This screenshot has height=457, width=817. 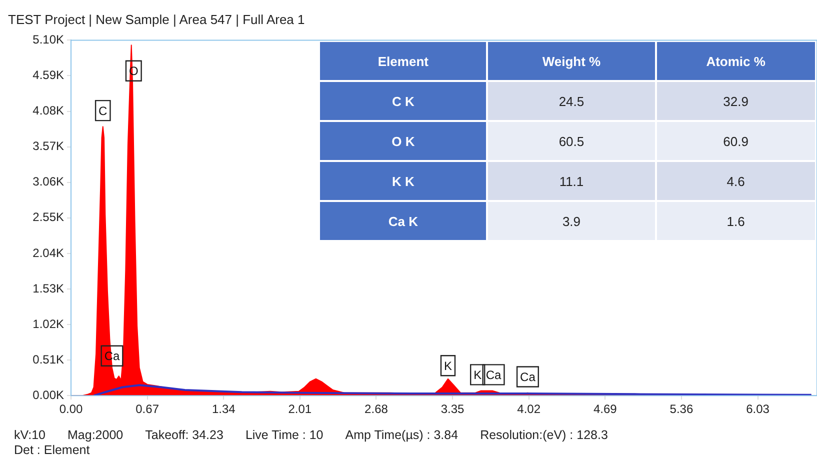 I want to click on text: Mag:2000, so click(x=96, y=435).